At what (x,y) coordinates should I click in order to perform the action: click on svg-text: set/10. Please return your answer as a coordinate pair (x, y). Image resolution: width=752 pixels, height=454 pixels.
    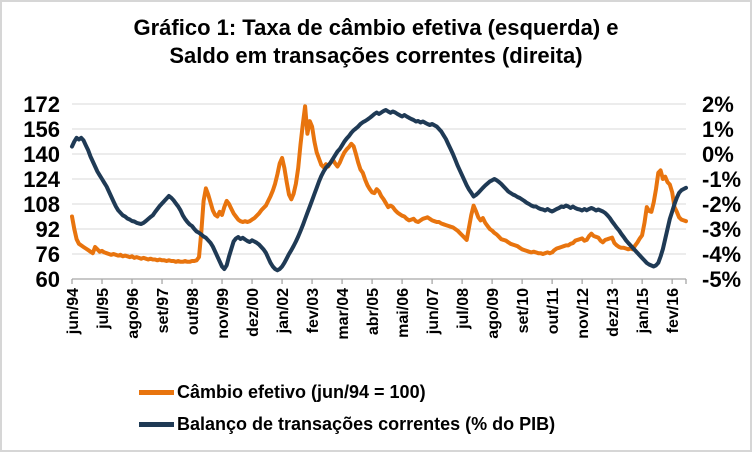
    Looking at the image, I should click on (523, 310).